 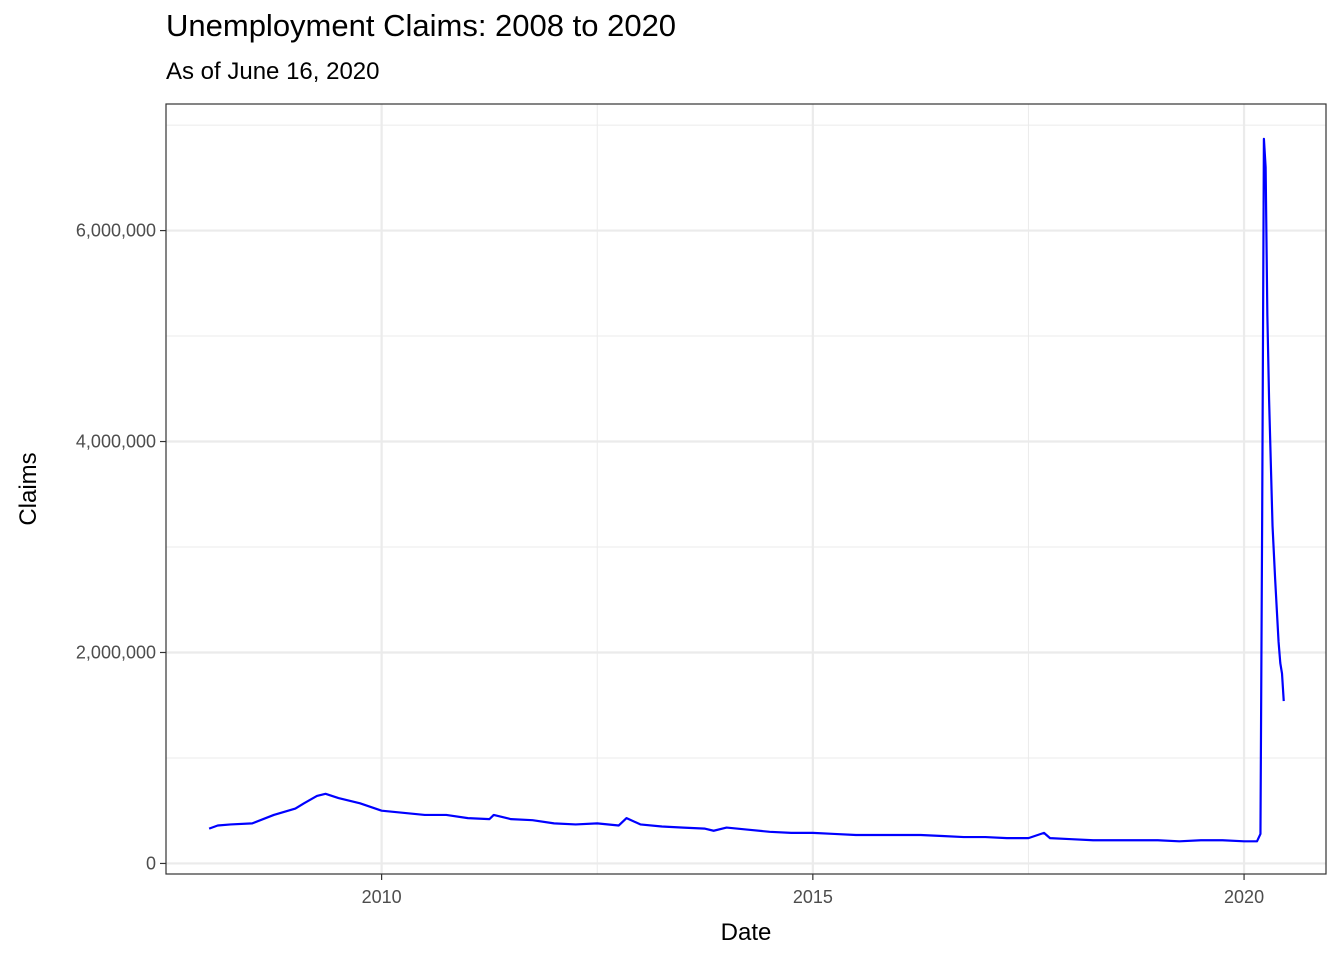 What do you see at coordinates (1244, 897) in the screenshot?
I see `x-tick-label: 2020` at bounding box center [1244, 897].